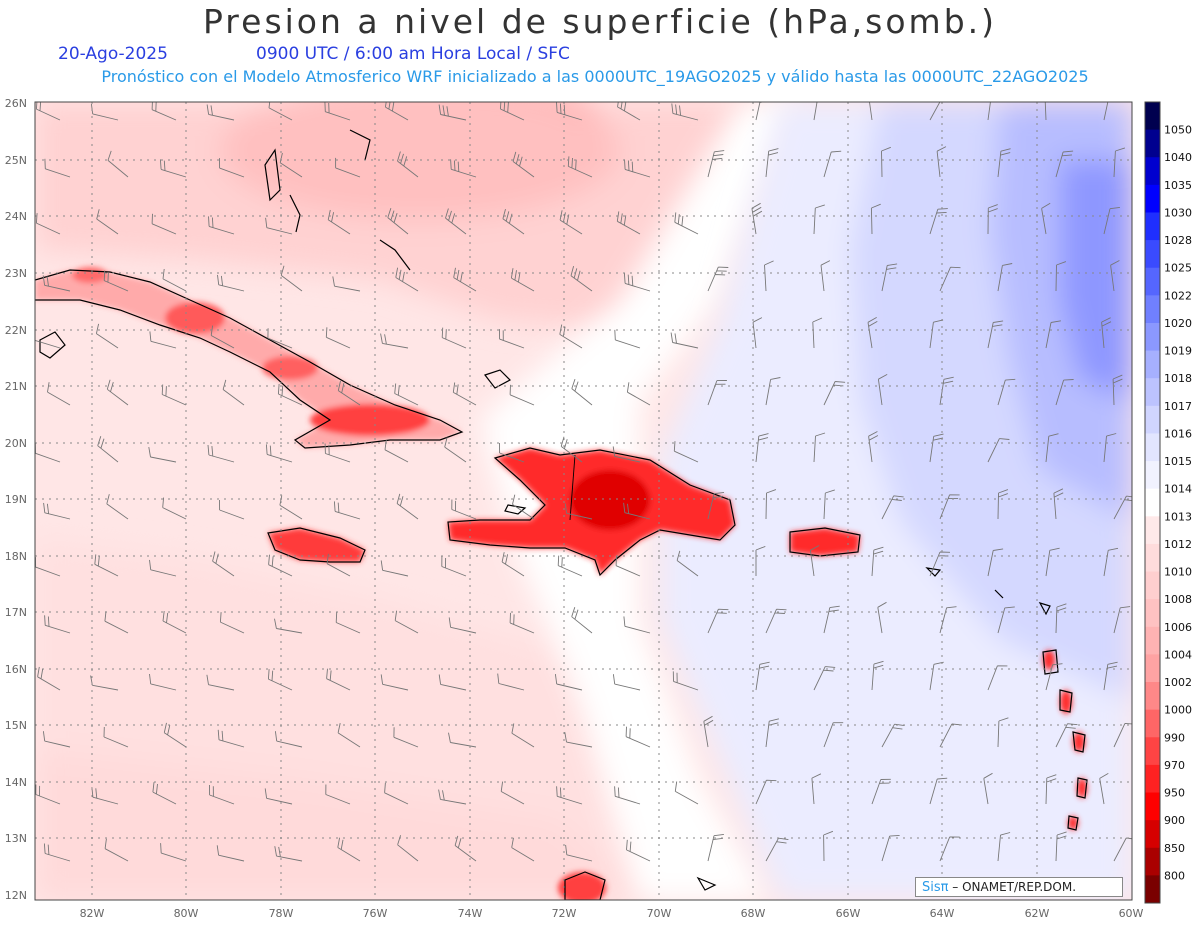 Image resolution: width=1200 pixels, height=927 pixels. Describe the element at coordinates (1178, 516) in the screenshot. I see `colorbar-label: 1013` at that location.